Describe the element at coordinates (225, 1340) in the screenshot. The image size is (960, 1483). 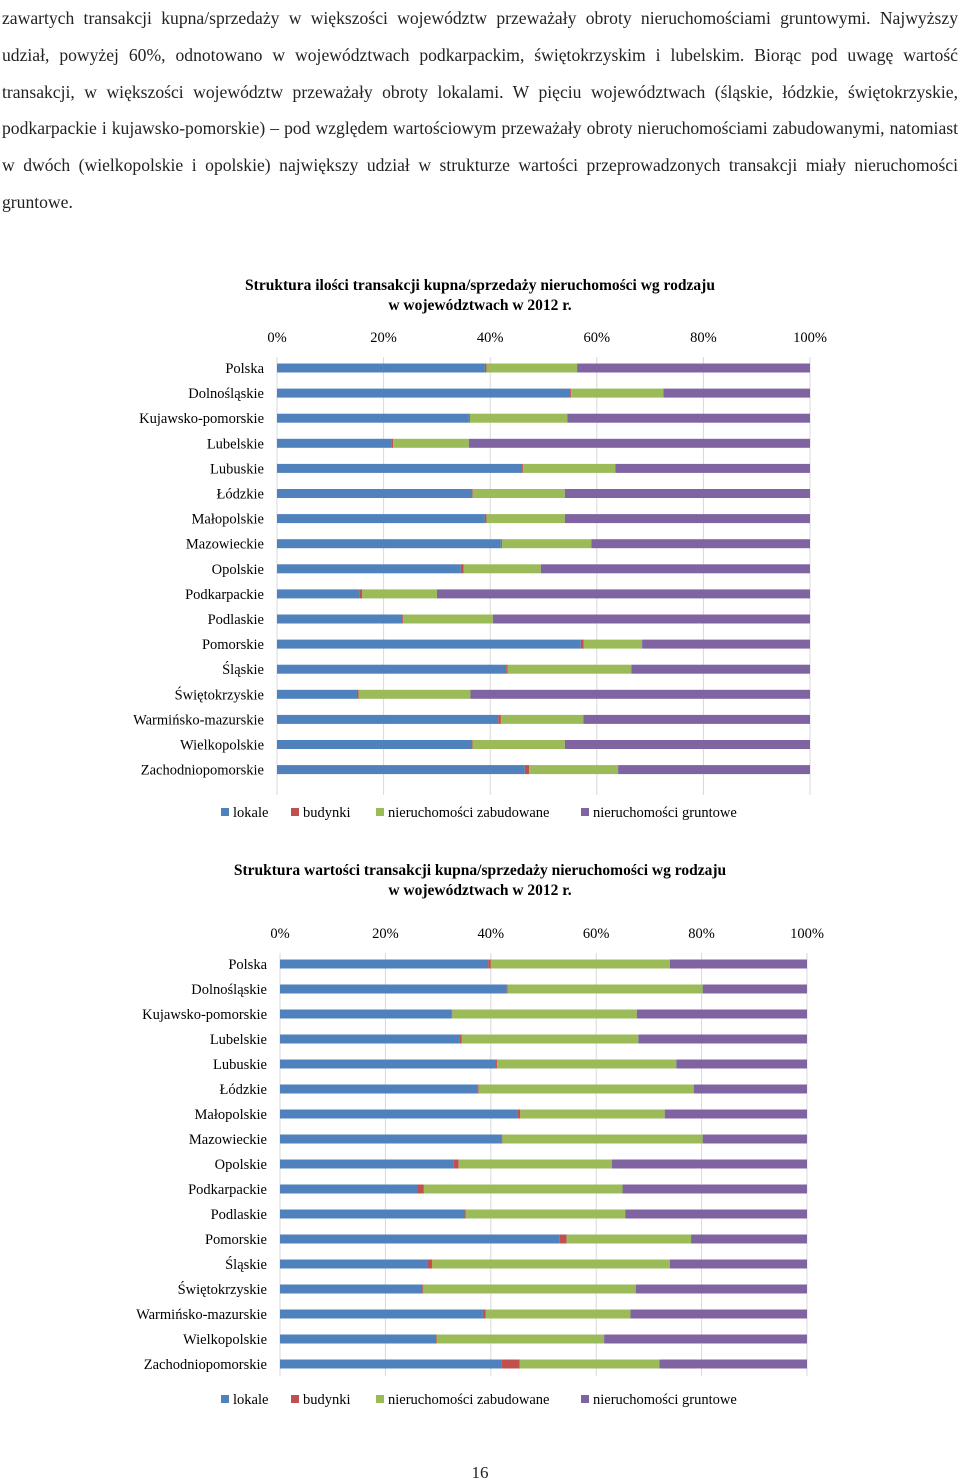
I see `category-label: Wielkopolskie` at that location.